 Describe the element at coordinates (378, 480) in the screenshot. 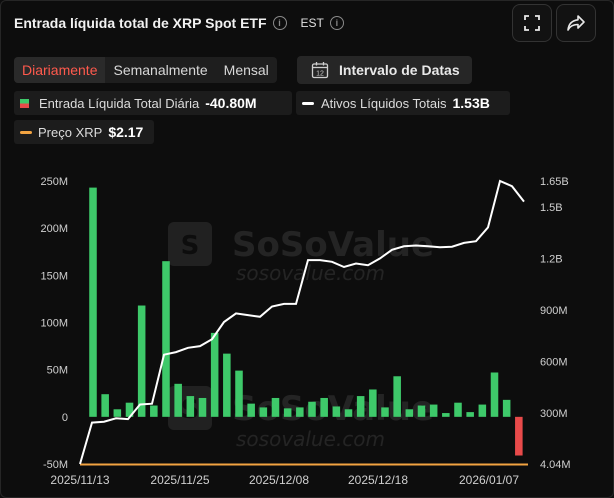

I see `x-tick-label: 2025/12/18` at that location.